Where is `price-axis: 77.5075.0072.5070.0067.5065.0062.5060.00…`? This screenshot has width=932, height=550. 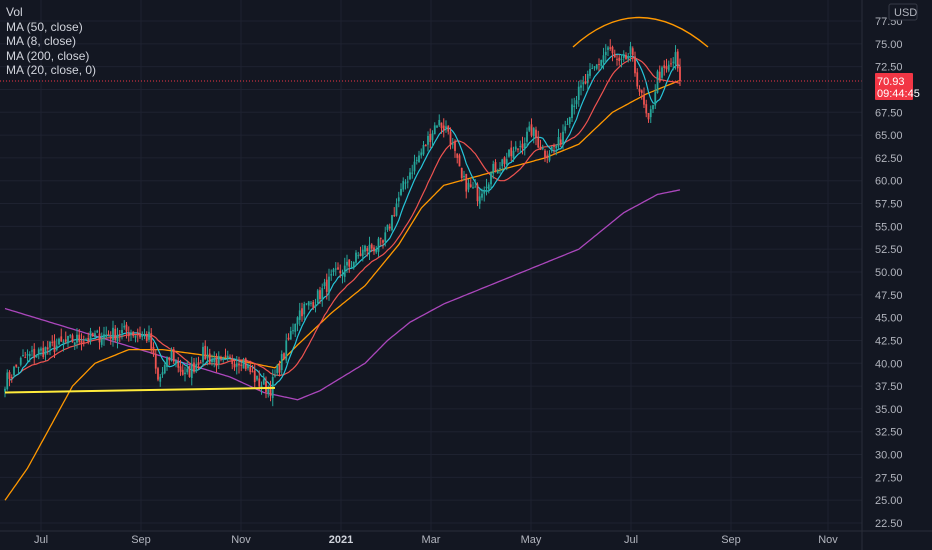 price-axis: 77.5075.0072.5070.0067.5065.0062.5060.00… is located at coordinates (897, 275).